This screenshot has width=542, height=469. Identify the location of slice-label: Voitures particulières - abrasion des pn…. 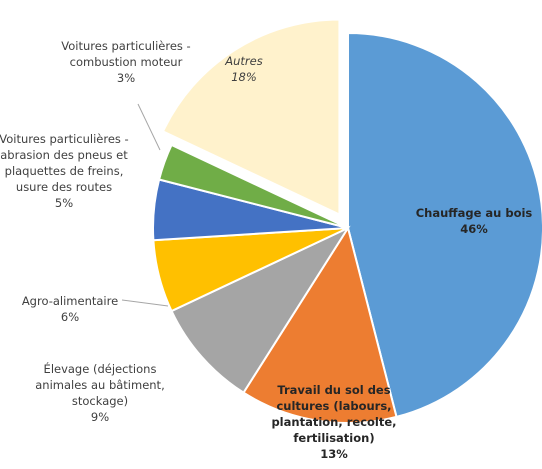
(66, 171).